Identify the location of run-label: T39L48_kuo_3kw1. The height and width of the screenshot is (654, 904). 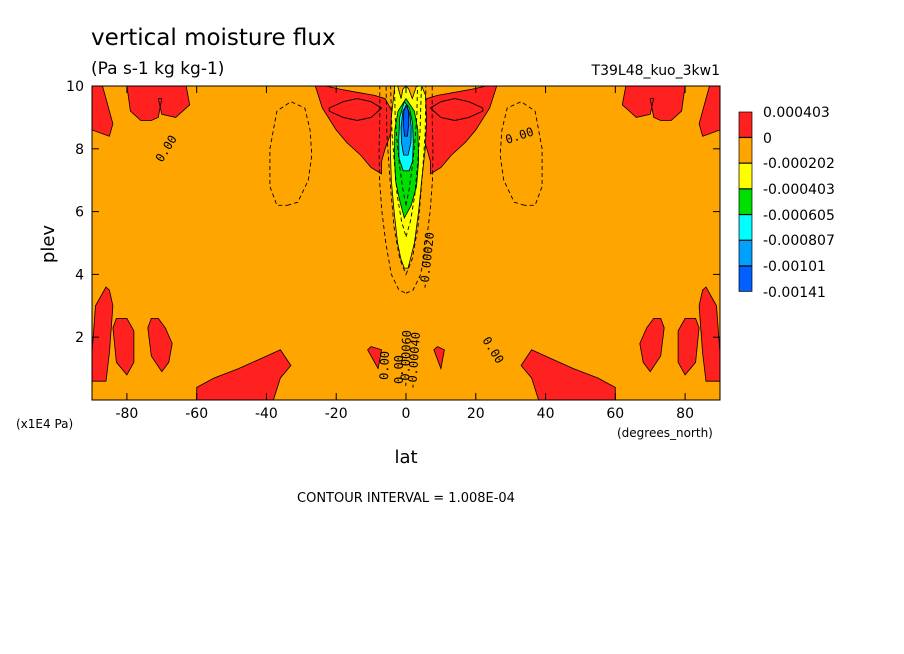
(655, 71).